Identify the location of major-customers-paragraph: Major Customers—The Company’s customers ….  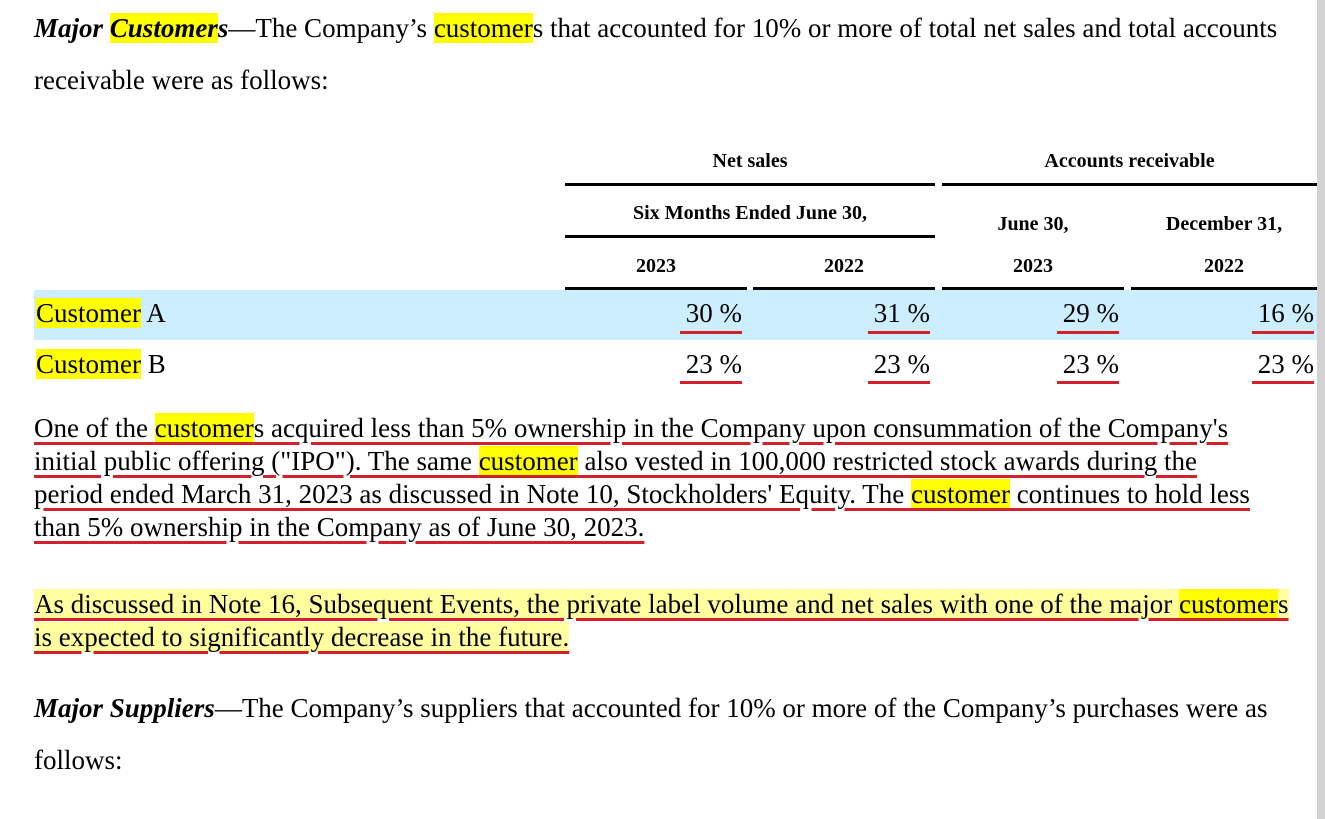
(656, 54).